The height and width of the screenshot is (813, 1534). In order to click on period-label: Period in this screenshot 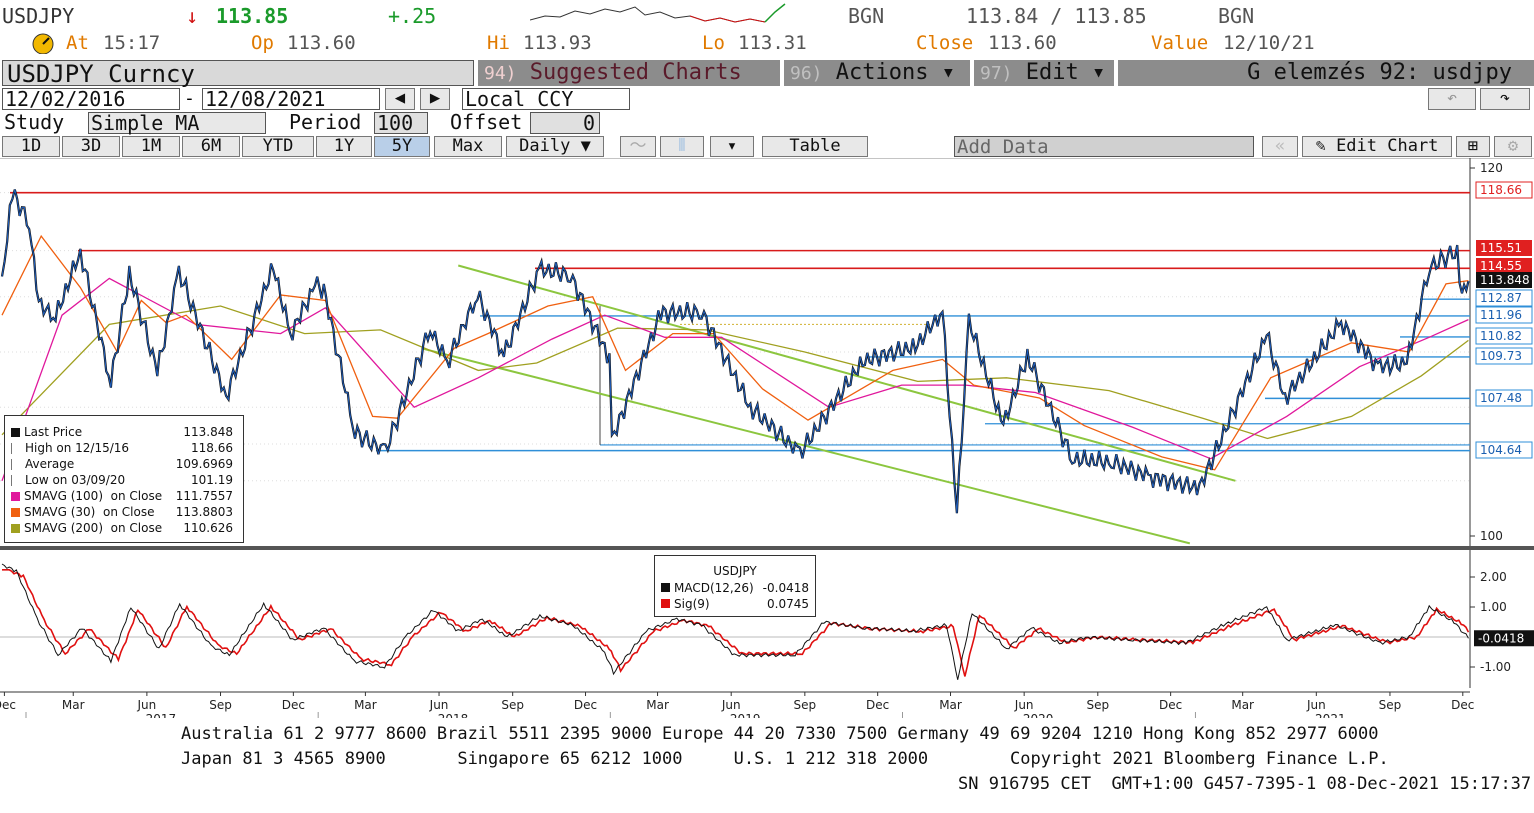, I will do `click(325, 122)`.